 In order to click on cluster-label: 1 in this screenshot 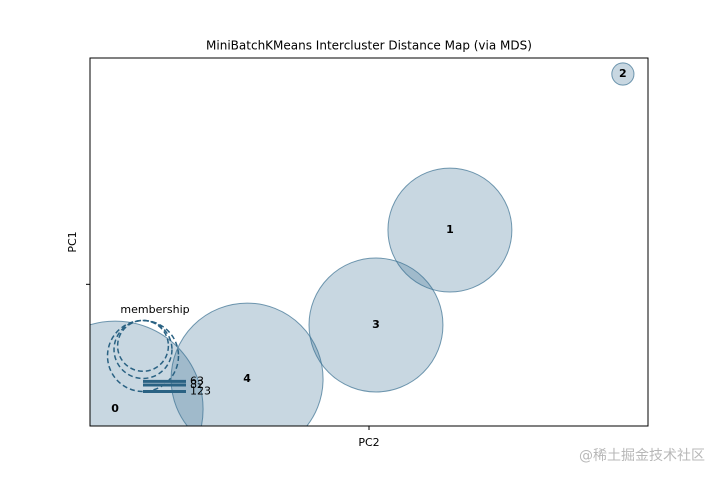, I will do `click(450, 229)`.